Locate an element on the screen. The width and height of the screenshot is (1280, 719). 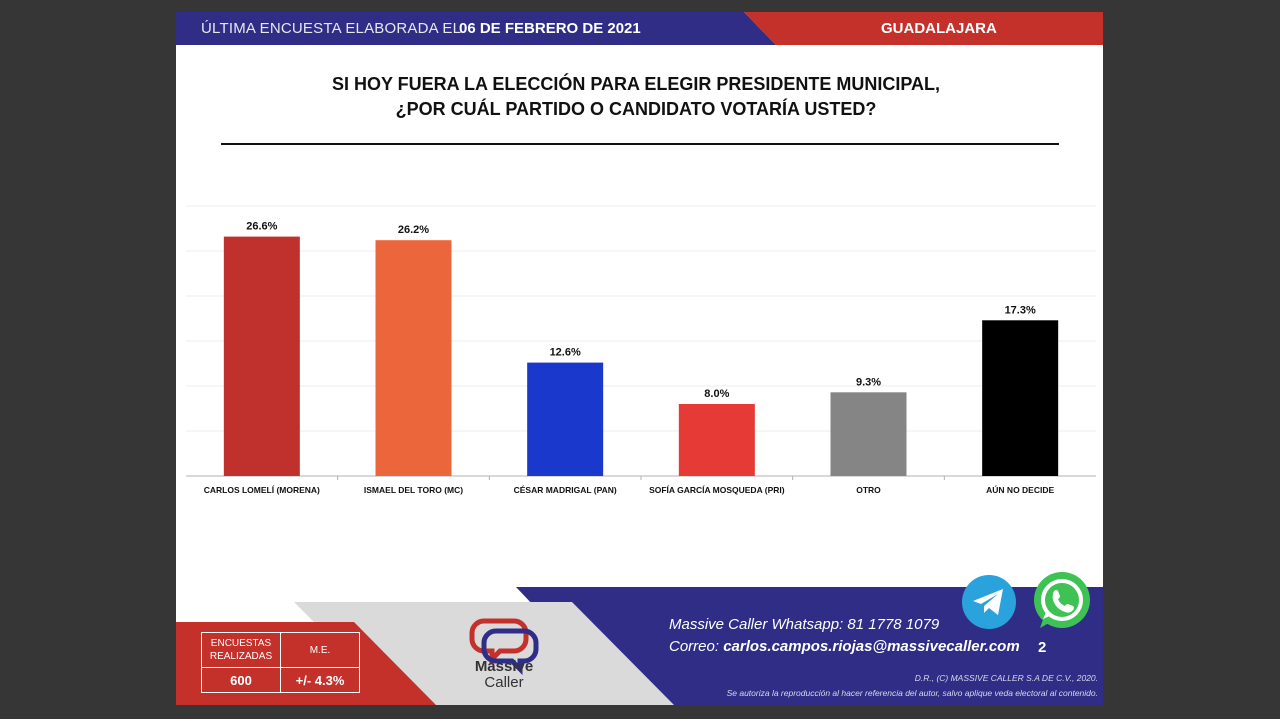
surveys-value: 600 is located at coordinates (241, 680).